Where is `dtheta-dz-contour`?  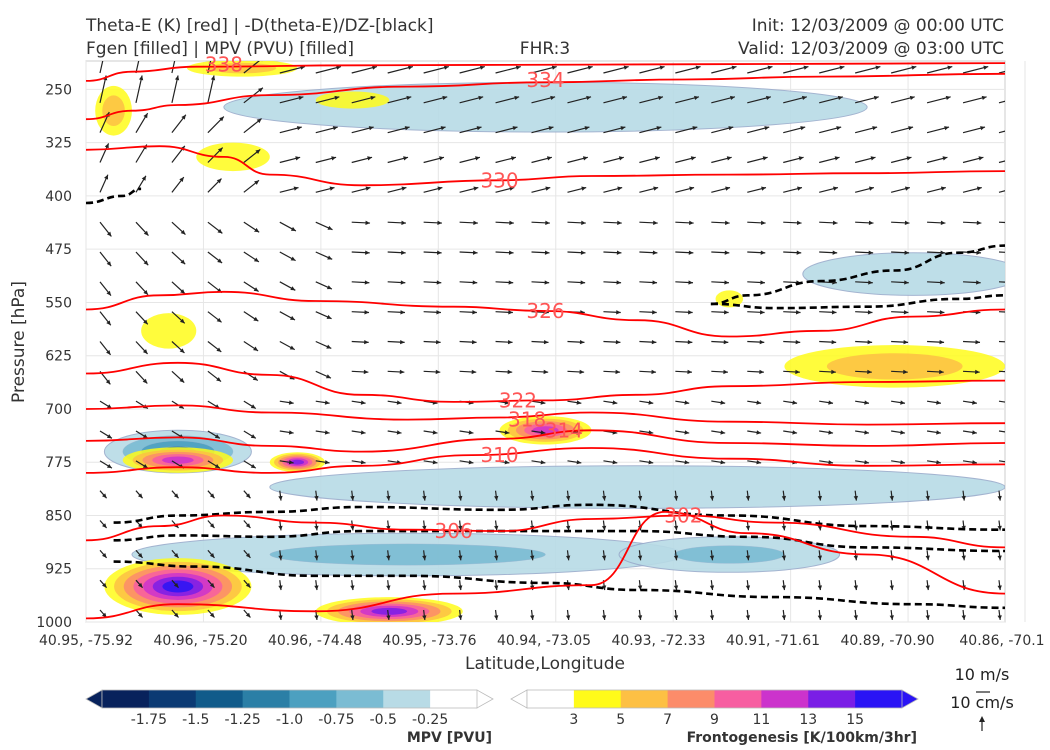 dtheta-dz-contour is located at coordinates (114, 196).